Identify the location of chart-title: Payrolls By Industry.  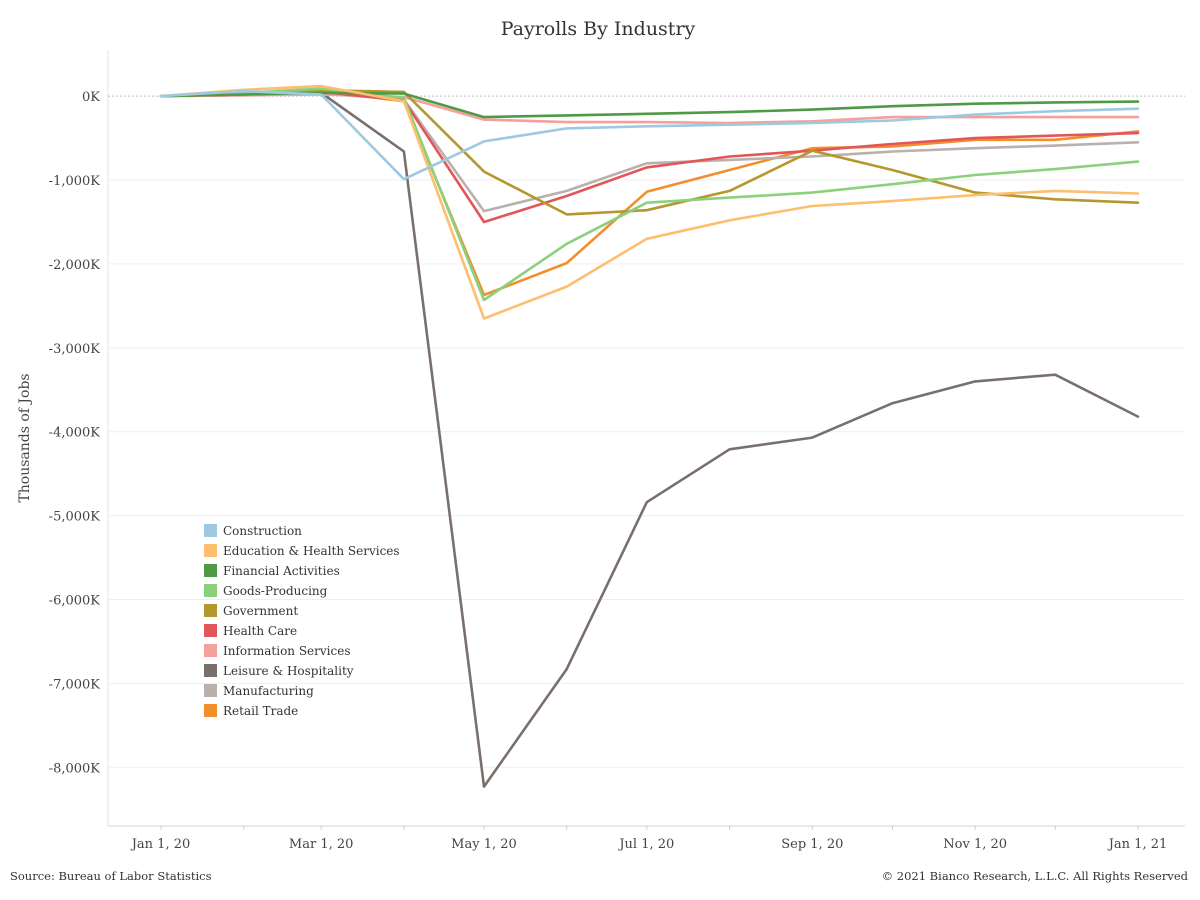
(598, 29).